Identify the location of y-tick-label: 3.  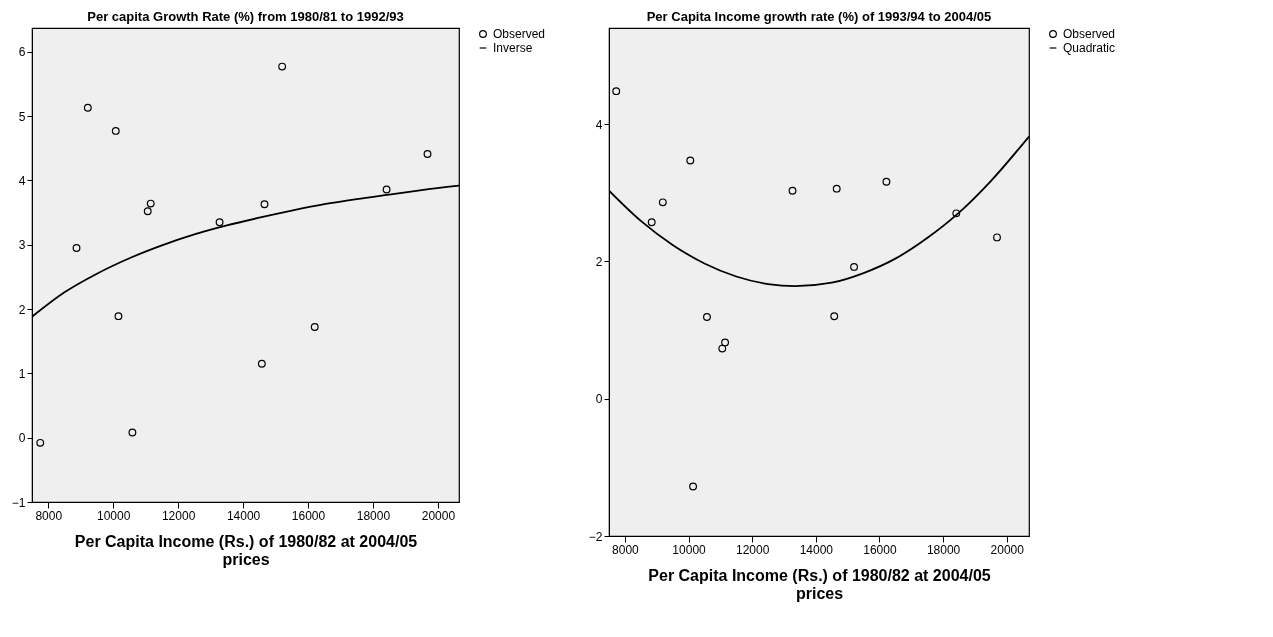
(22, 245).